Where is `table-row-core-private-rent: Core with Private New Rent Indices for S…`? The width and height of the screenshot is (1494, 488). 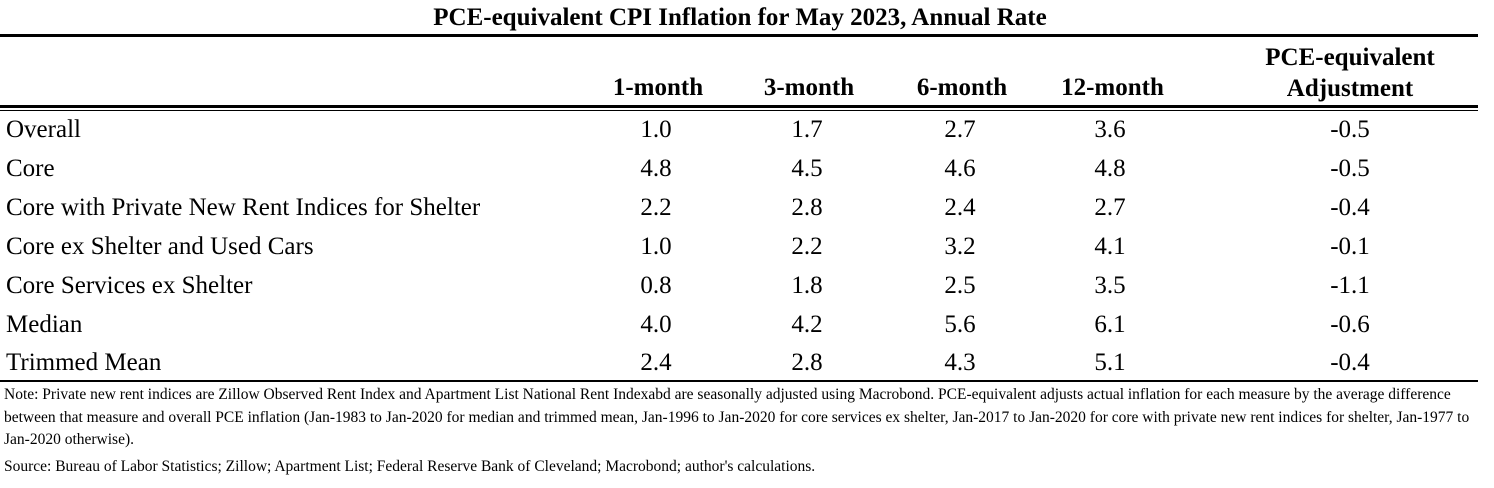 table-row-core-private-rent: Core with Private New Rent Indices for S… is located at coordinates (740, 207).